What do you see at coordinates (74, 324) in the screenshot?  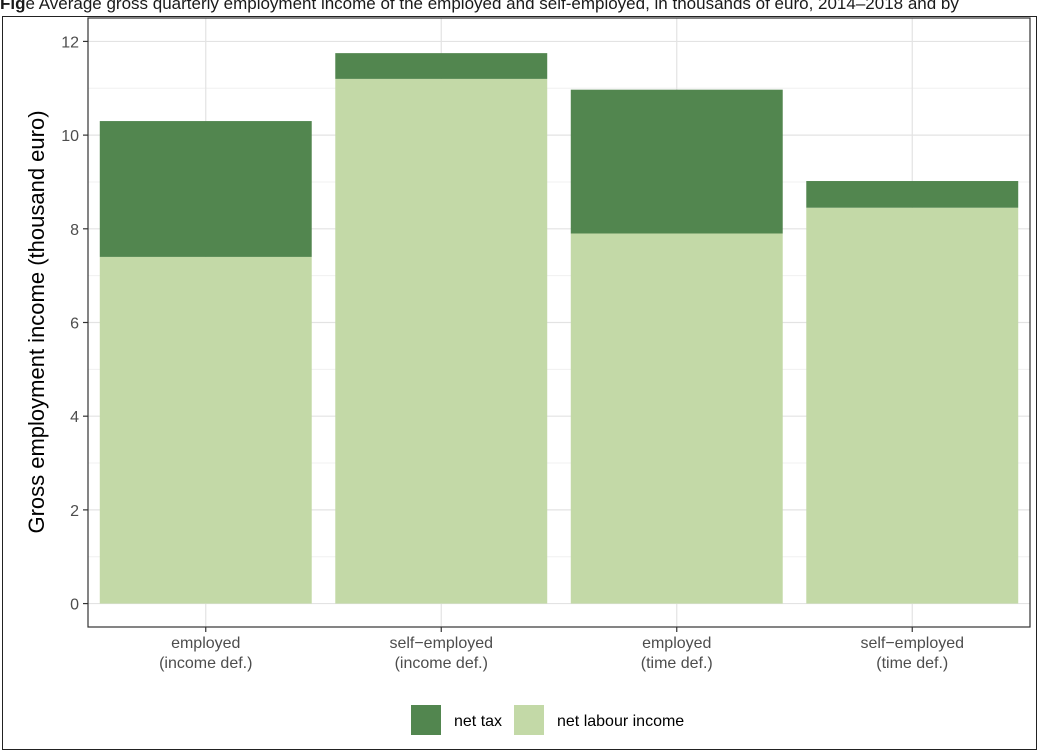 I see `y-tick-label: 6` at bounding box center [74, 324].